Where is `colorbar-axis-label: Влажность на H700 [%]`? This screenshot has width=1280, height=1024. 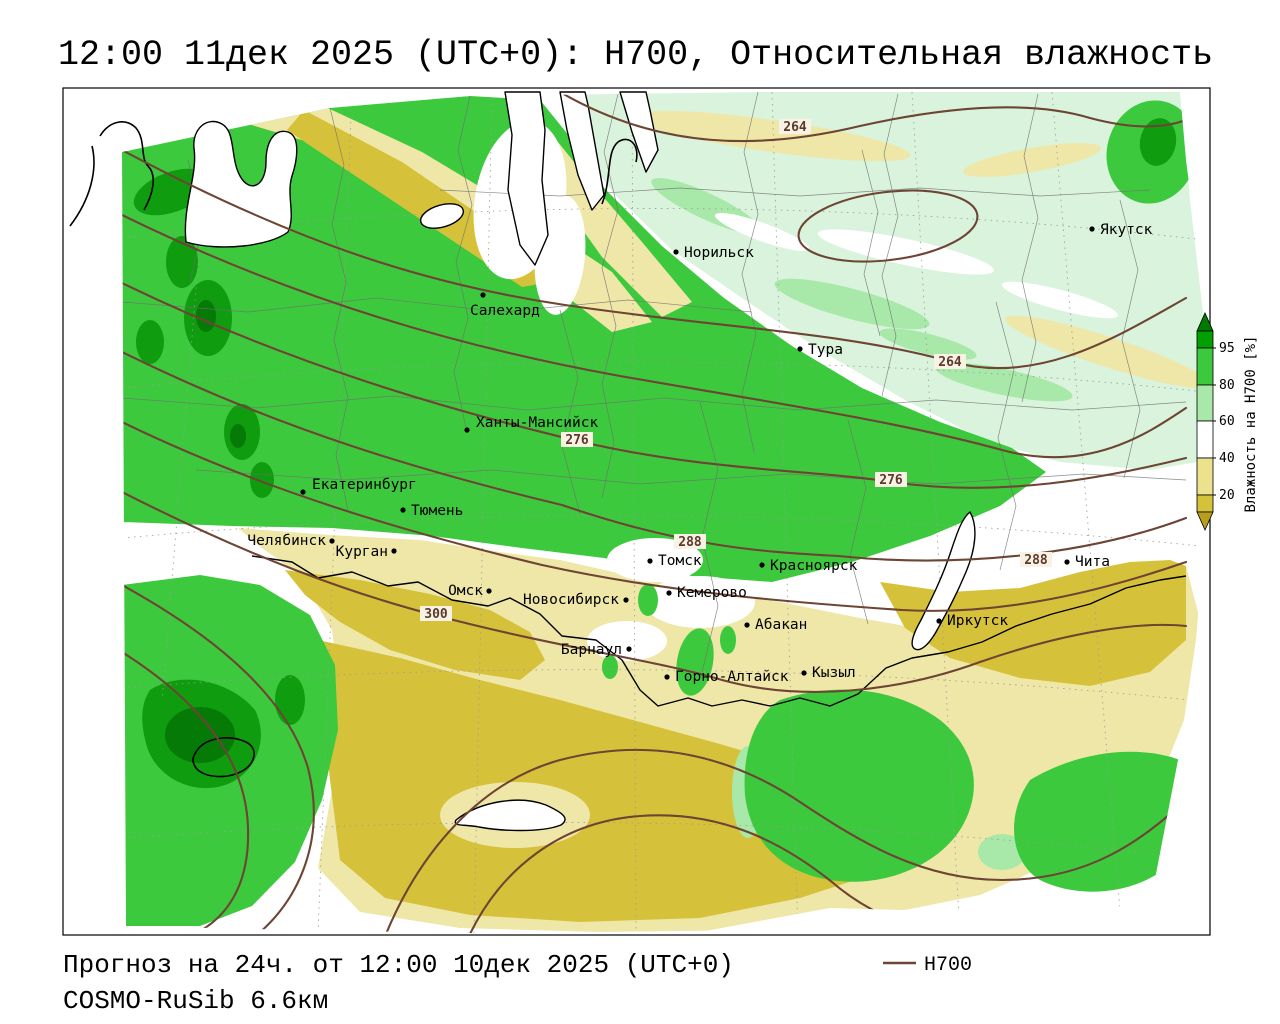 colorbar-axis-label: Влажность на H700 [%] is located at coordinates (1251, 423).